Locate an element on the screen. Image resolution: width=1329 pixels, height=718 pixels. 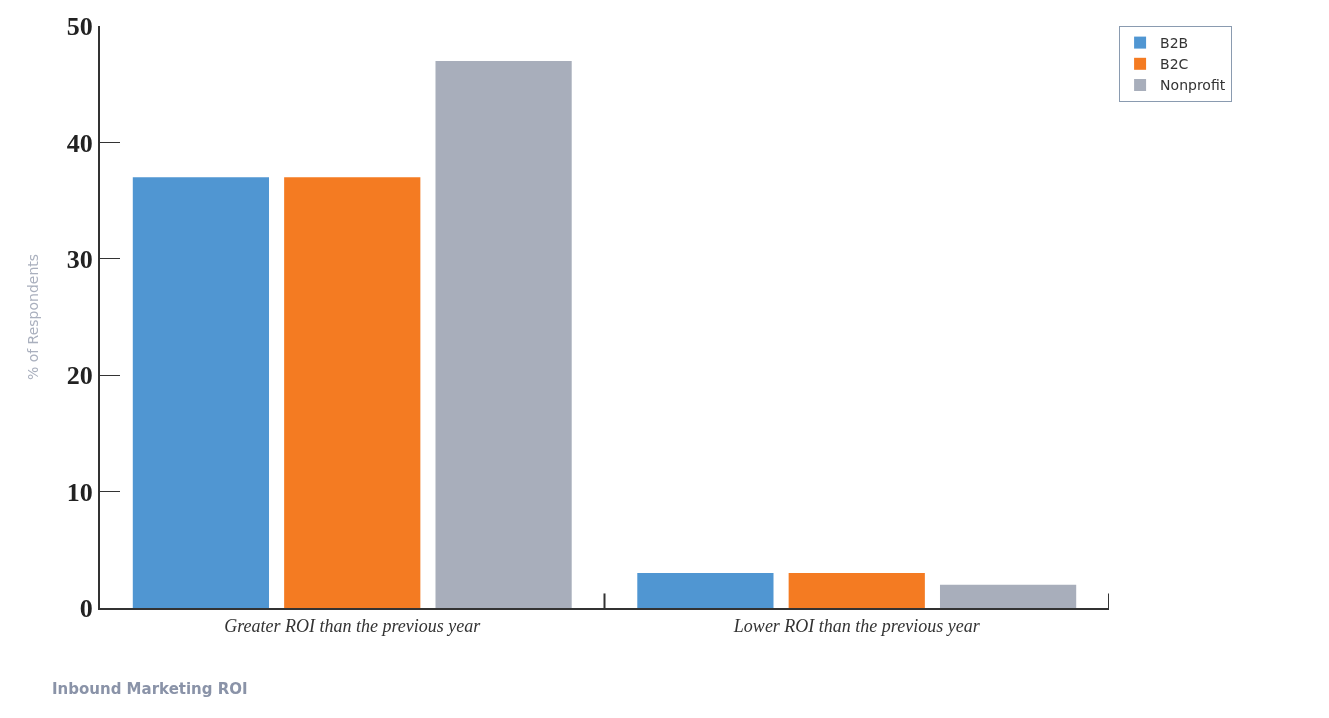
y-tick-label: 0 is located at coordinates (86, 609).